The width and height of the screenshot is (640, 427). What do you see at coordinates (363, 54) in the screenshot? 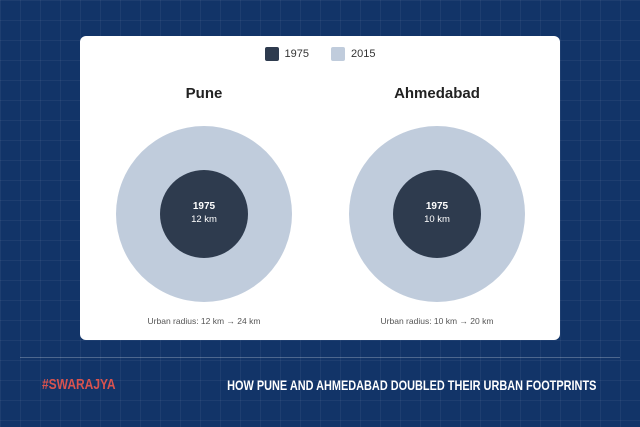
I see `legend-label: 2015` at bounding box center [363, 54].